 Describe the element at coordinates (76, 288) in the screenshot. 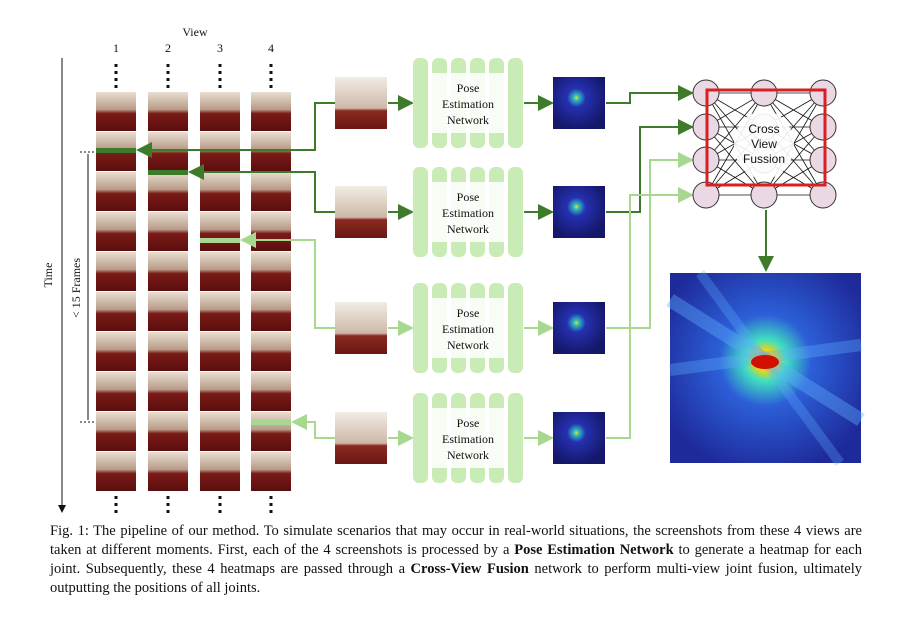

I see `frames-label: < 15 Frames` at that location.